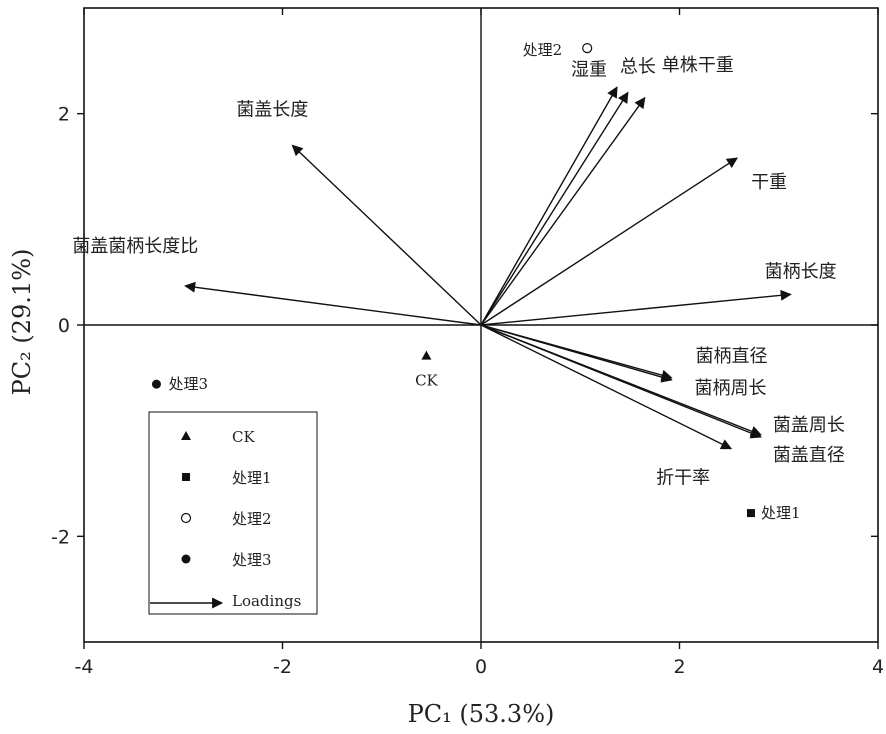 The image size is (886, 734). Describe the element at coordinates (731, 388) in the screenshot. I see `loading-label: 菌柄周长` at that location.